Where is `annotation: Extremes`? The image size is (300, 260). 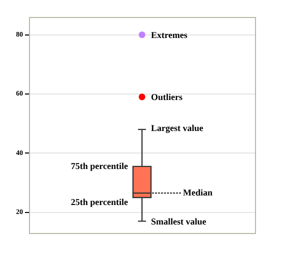
annotation: Extremes is located at coordinates (169, 35).